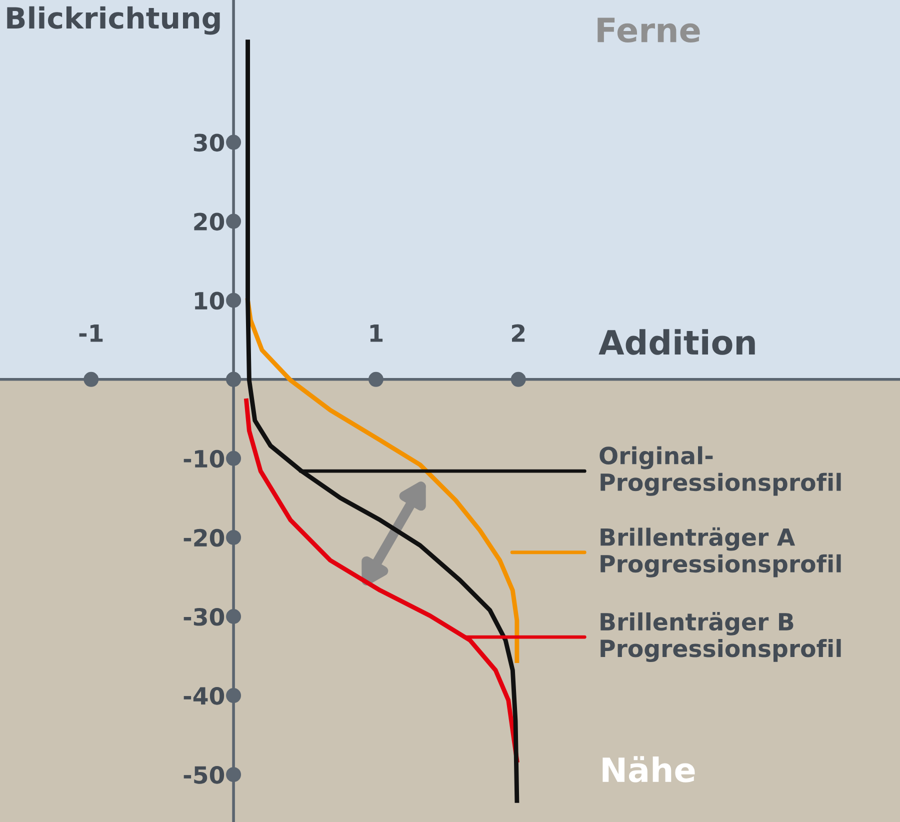 This screenshot has height=822, width=900. Describe the element at coordinates (720, 471) in the screenshot. I see `annotation: Original- Progressionsprofil` at that location.